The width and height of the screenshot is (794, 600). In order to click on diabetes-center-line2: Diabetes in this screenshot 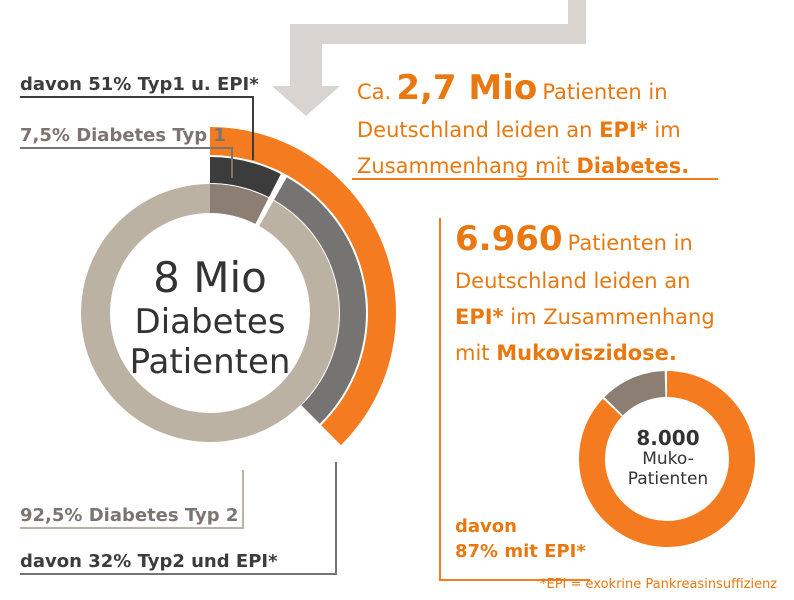, I will do `click(210, 322)`.